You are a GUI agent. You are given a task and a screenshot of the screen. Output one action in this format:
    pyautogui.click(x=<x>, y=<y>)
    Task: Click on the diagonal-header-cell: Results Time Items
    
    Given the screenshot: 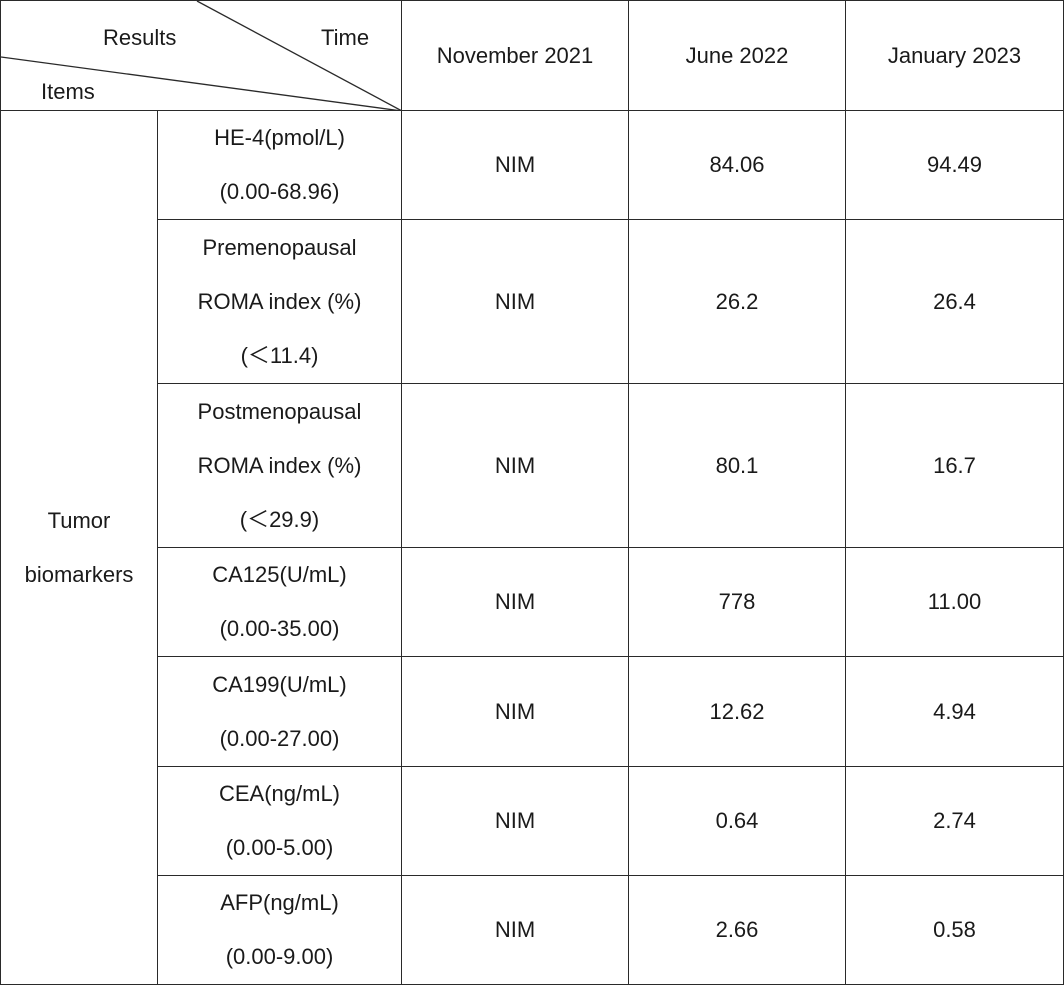 What is the action you would take?
    pyautogui.click(x=201, y=55)
    